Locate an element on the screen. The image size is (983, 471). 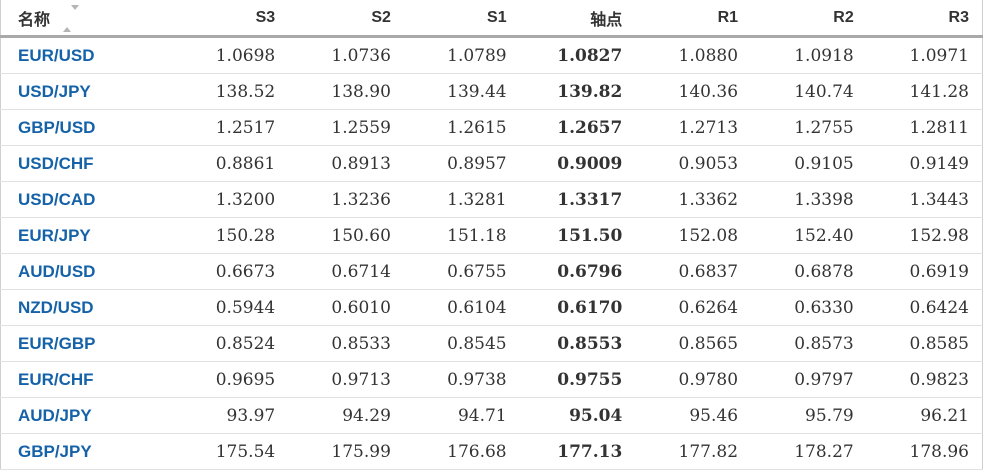
r3-value: 0.8585 is located at coordinates (924, 343).